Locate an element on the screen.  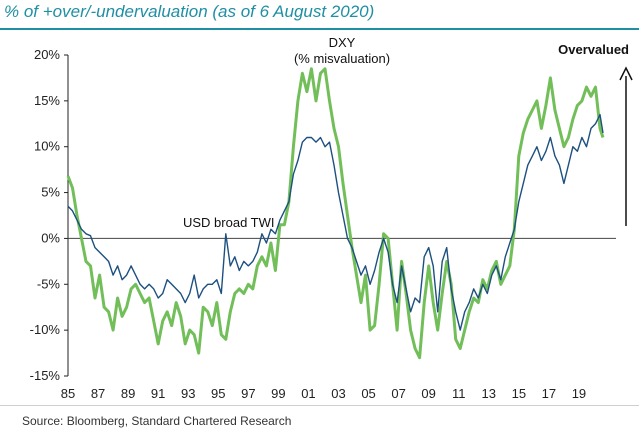
x-tick-label: 03 is located at coordinates (338, 393).